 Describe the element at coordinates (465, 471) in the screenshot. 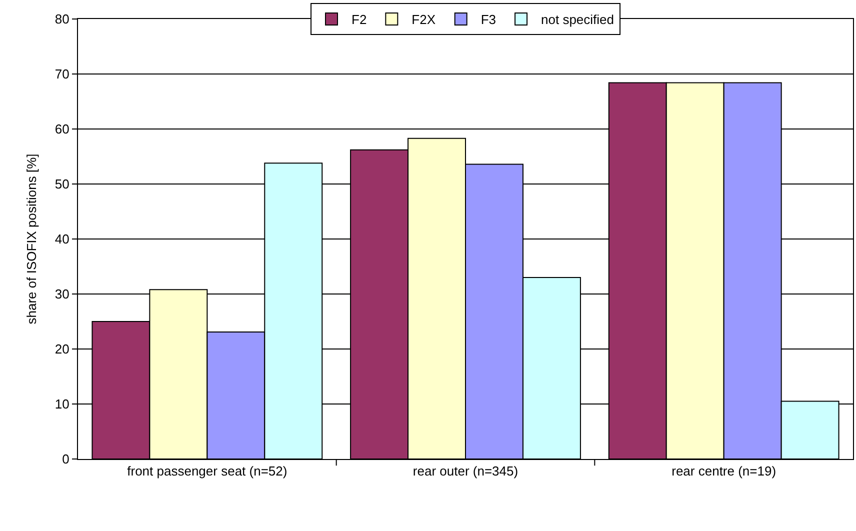

I see `x-tick-label: rear outer (n=345)` at that location.